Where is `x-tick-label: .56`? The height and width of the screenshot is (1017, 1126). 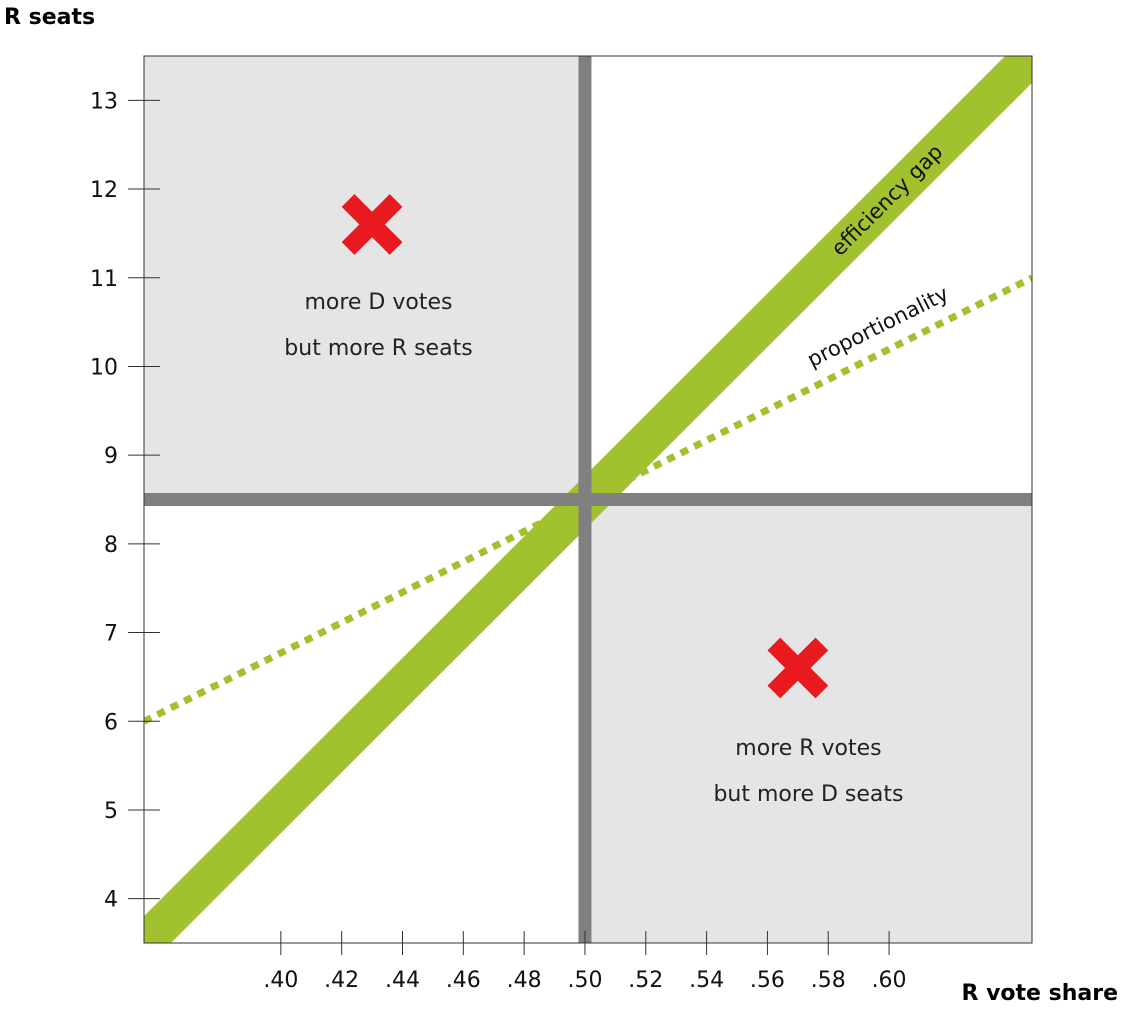
x-tick-label: .56 is located at coordinates (767, 980).